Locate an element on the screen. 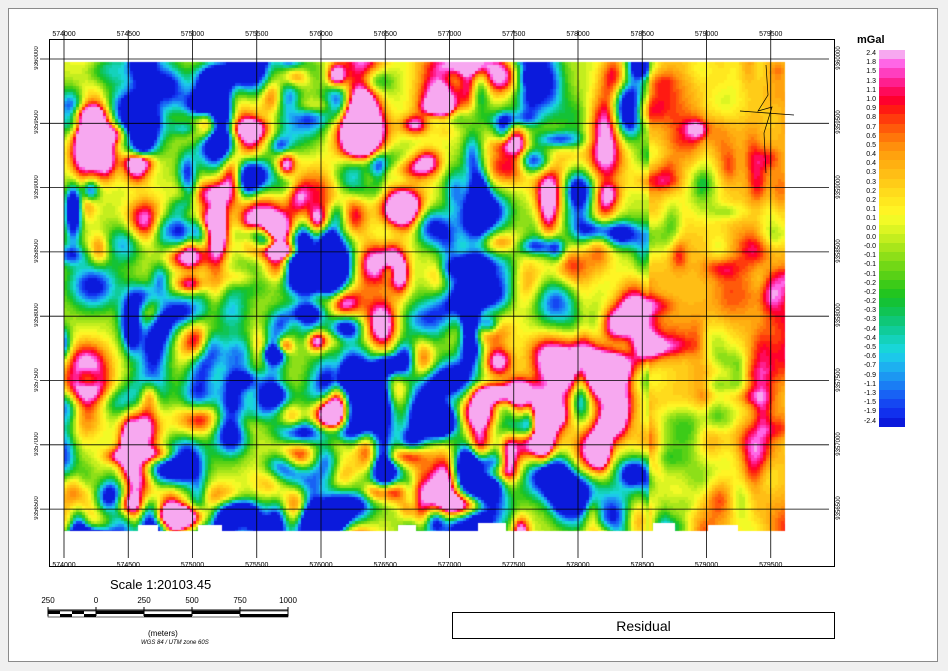  northing-tick-label: 9359500 is located at coordinates (37, 122).